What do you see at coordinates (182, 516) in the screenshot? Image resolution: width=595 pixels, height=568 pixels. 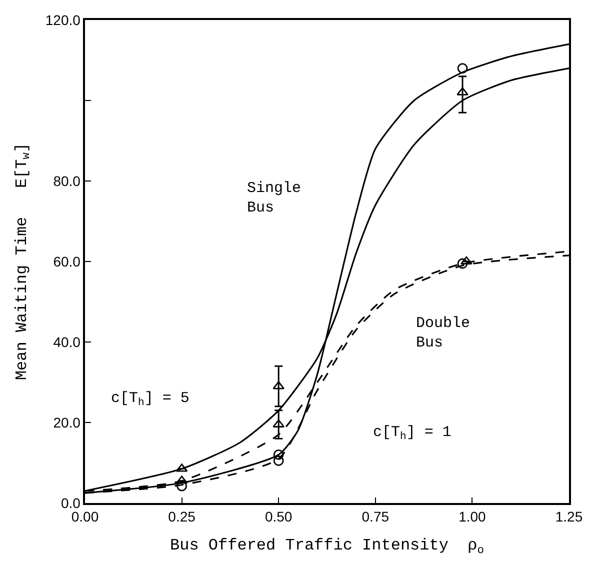 I see `x-tick-label: 0.25` at bounding box center [182, 516].